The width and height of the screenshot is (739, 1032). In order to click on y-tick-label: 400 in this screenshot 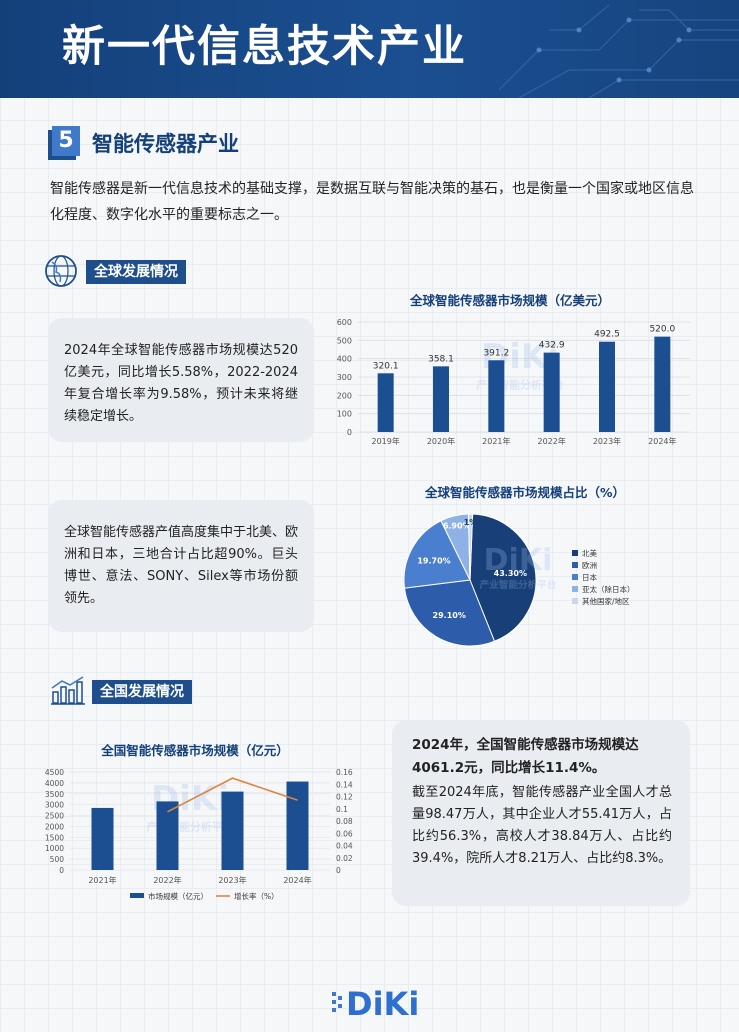, I will do `click(344, 359)`.